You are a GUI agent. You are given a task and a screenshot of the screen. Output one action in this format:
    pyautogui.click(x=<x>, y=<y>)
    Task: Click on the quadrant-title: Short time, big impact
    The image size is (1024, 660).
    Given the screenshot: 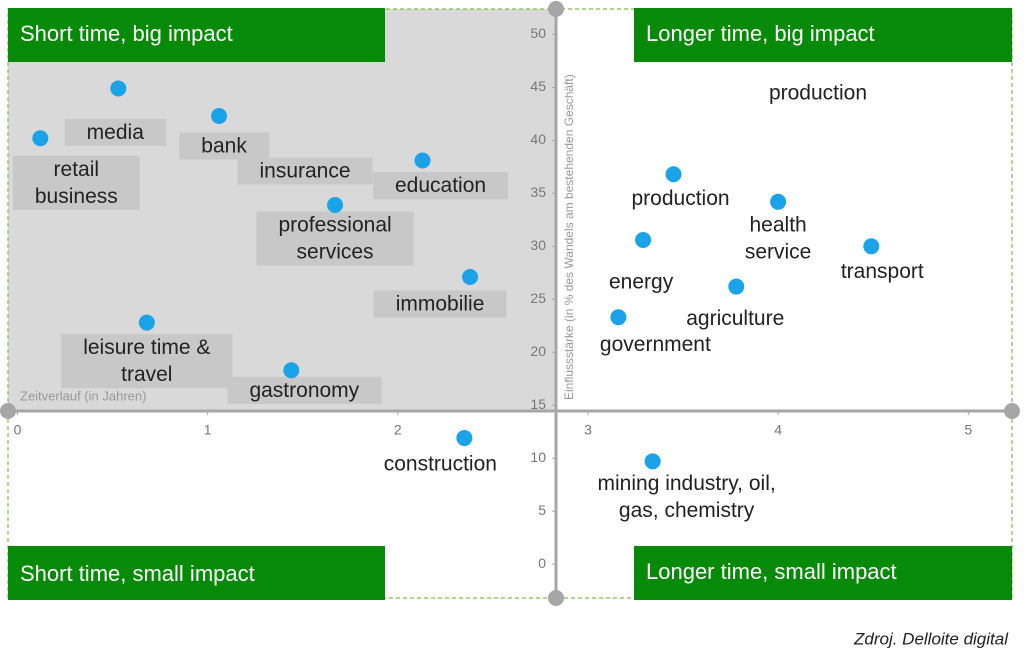 What is the action you would take?
    pyautogui.click(x=126, y=33)
    